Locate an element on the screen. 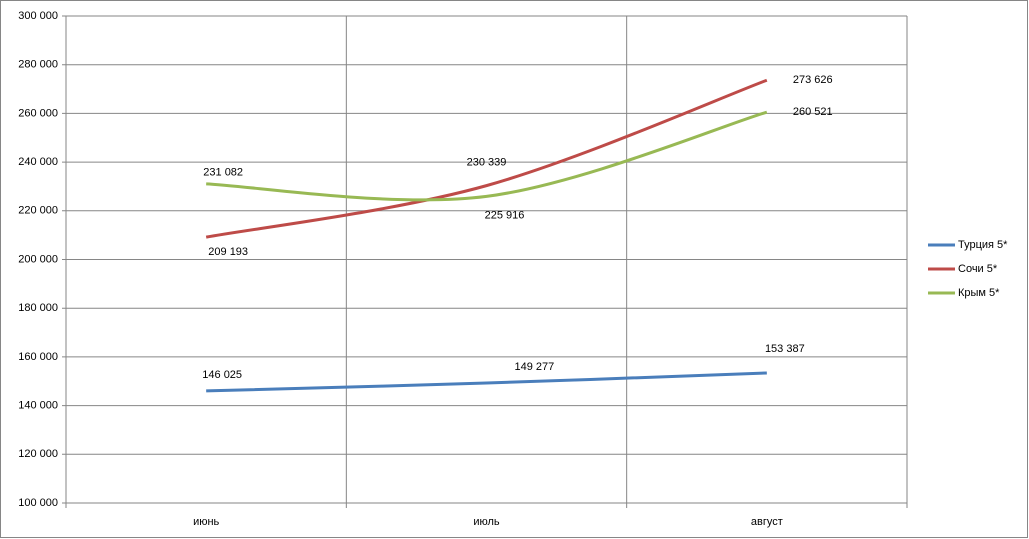  y-tick-label: 160 000 is located at coordinates (38, 357).